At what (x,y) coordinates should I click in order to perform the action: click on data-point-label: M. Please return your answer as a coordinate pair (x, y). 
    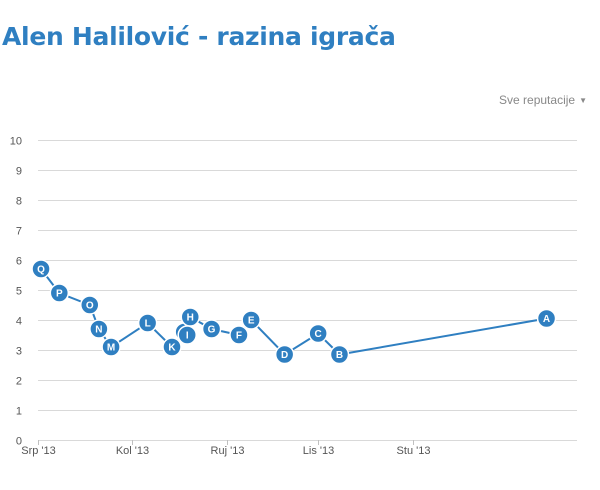
    Looking at the image, I should click on (111, 348).